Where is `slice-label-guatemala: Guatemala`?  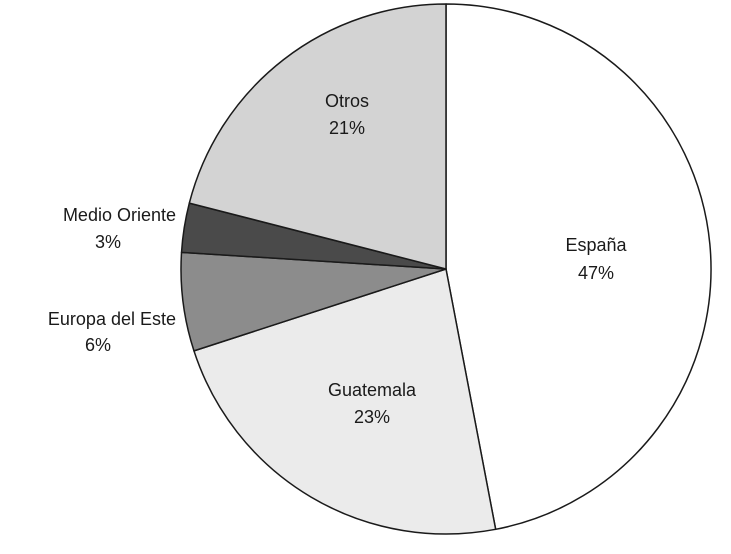 slice-label-guatemala: Guatemala is located at coordinates (372, 390).